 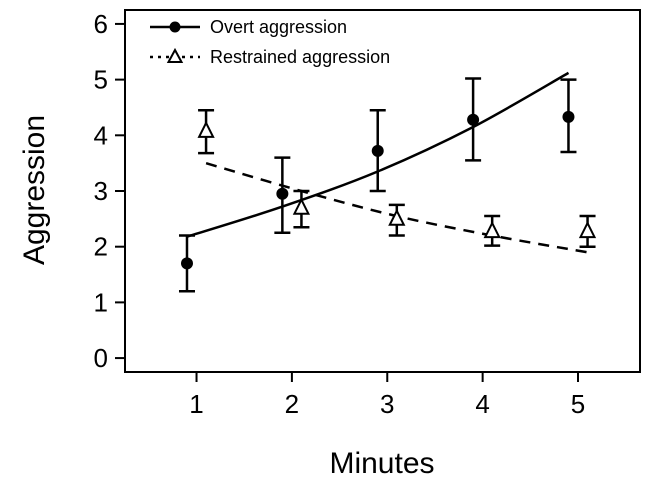 What do you see at coordinates (101, 247) in the screenshot?
I see `y-tick-label: 2` at bounding box center [101, 247].